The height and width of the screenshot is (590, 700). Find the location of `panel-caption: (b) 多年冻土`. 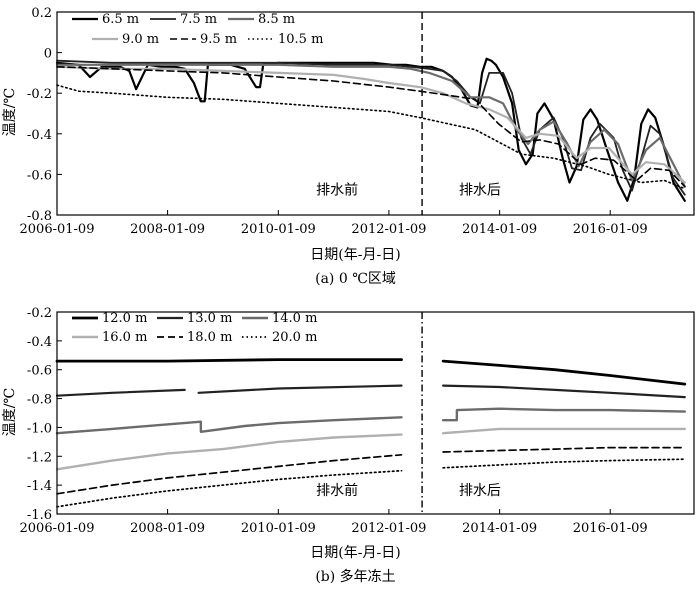

panel-caption: (b) 多年冻土 is located at coordinates (355, 576).